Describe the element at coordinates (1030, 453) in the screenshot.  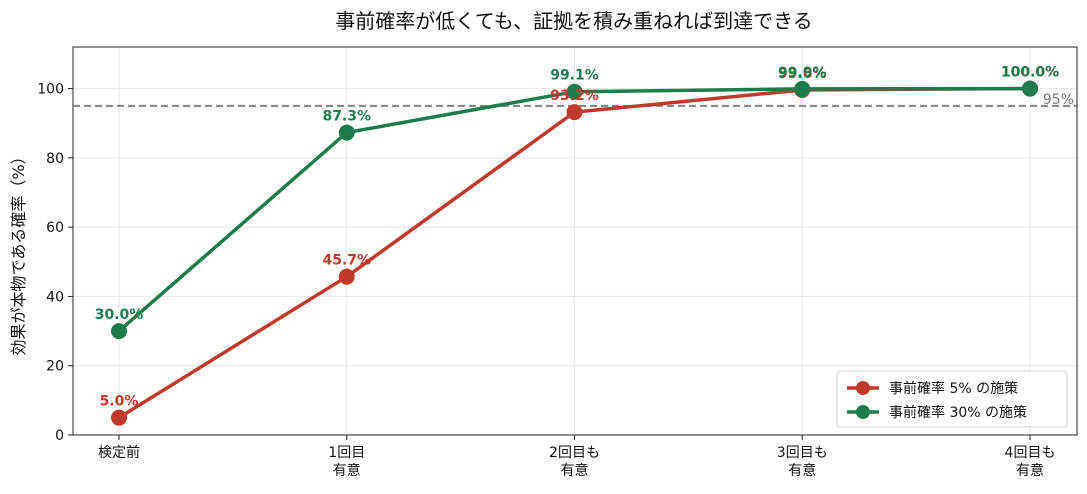
I see `x-tick-label-line: 4回目も` at that location.